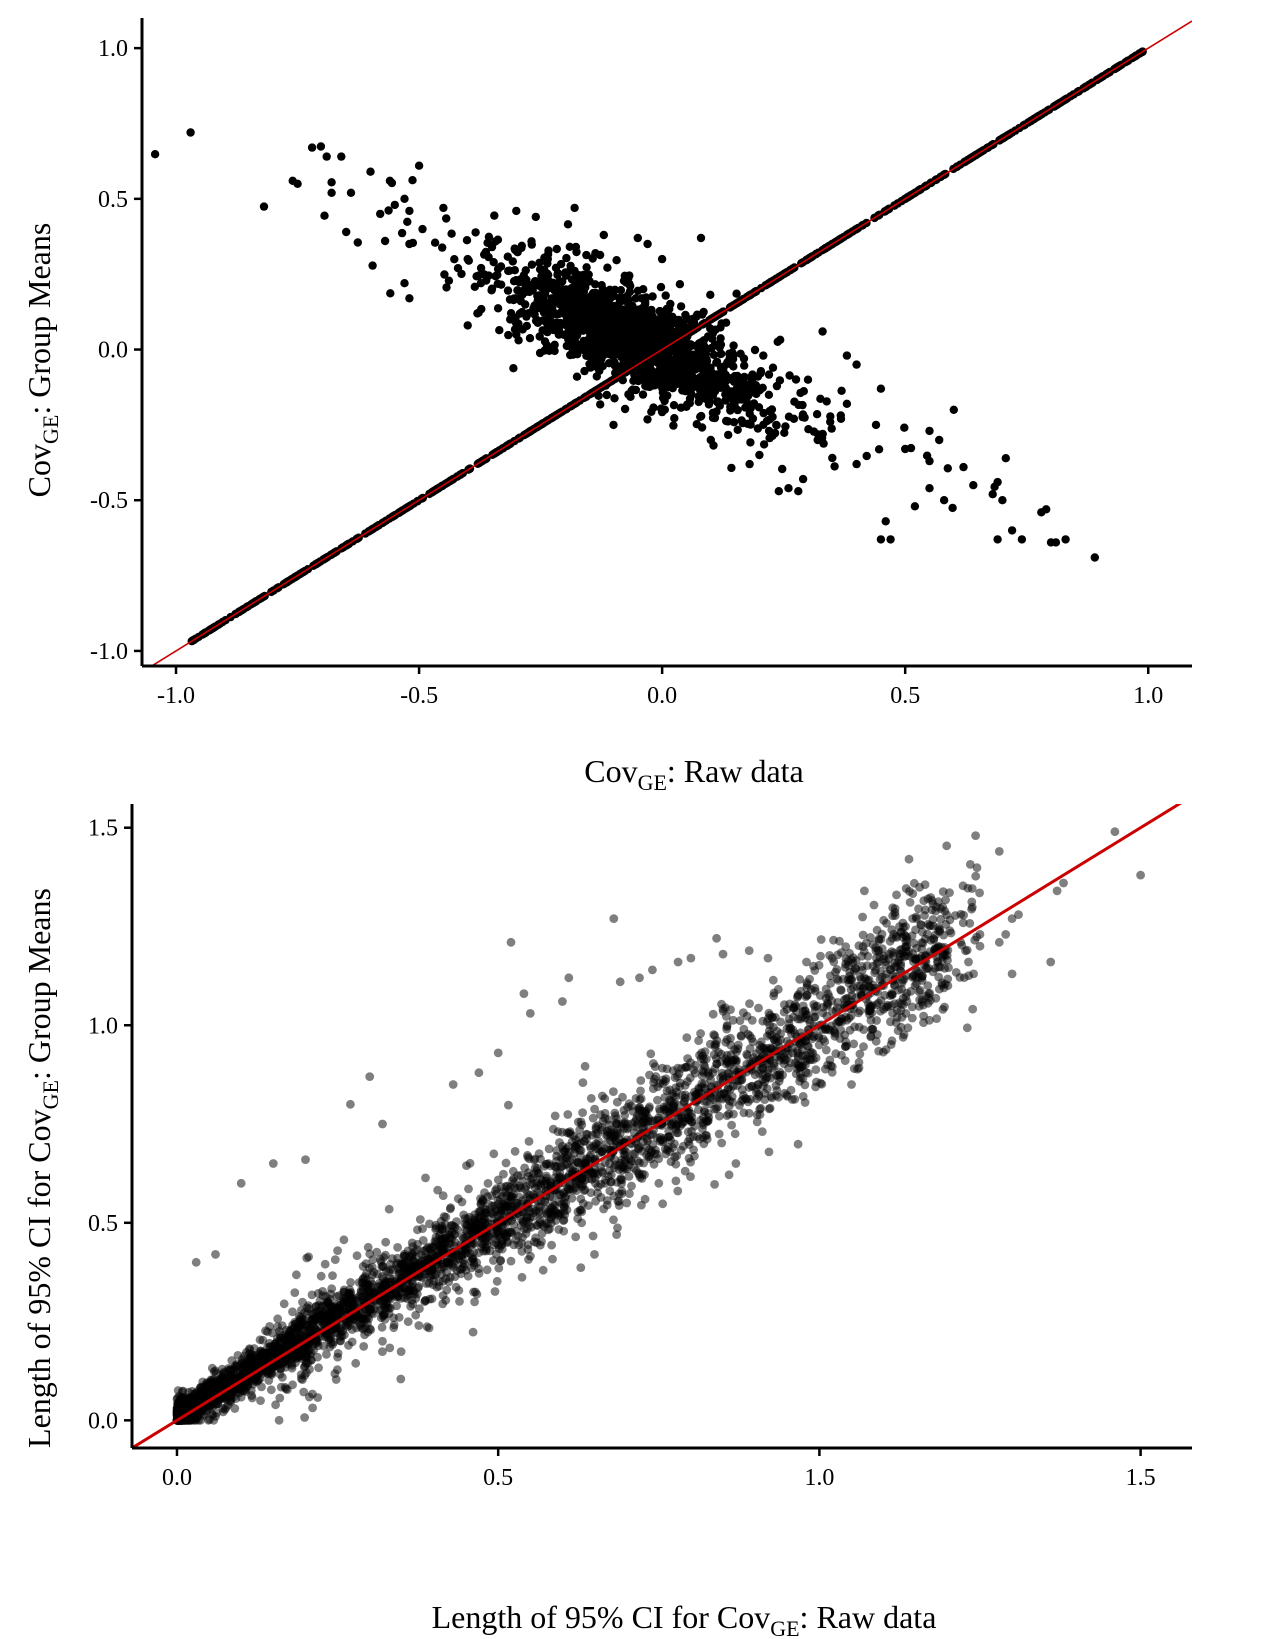 This screenshot has height=1639, width=1266. What do you see at coordinates (419, 696) in the screenshot?
I see `x-tick-label: -0.5` at bounding box center [419, 696].